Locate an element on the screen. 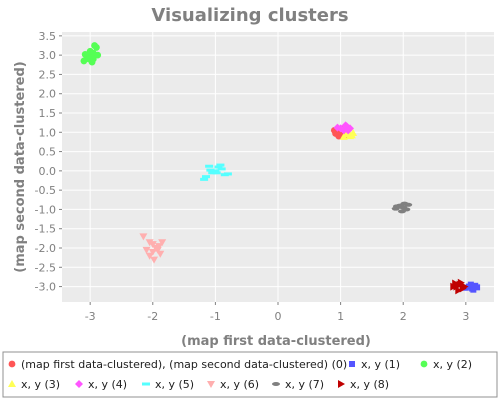 Image resolution: width=500 pixels, height=400 pixels. x-tick-label: -2 is located at coordinates (152, 316).